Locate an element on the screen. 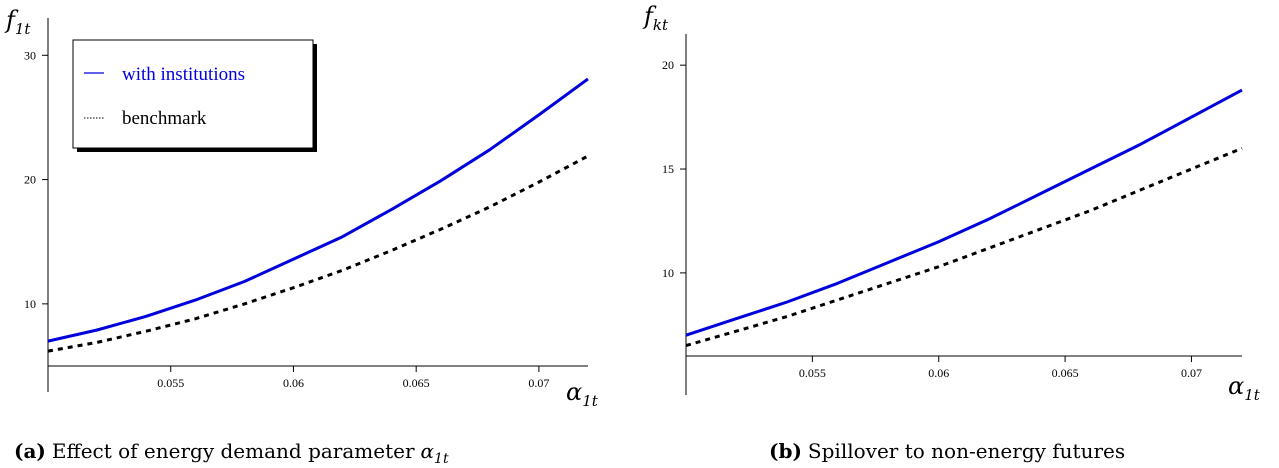  legend: with institutions benchmark is located at coordinates (194, 95).